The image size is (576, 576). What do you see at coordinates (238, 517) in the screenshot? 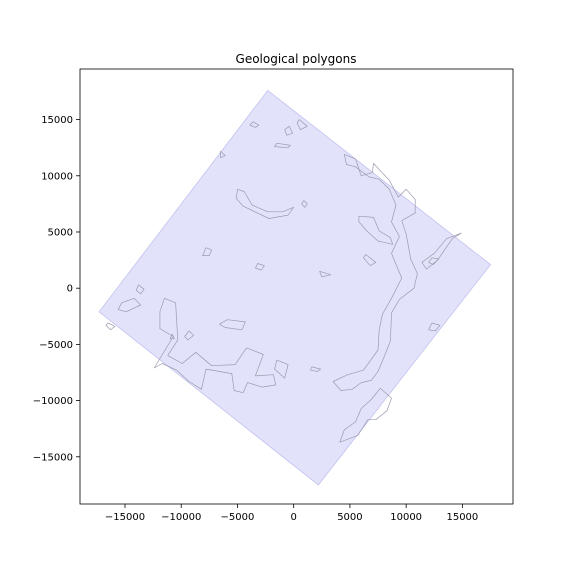
I see `x-tick-label: −5000` at bounding box center [238, 517].